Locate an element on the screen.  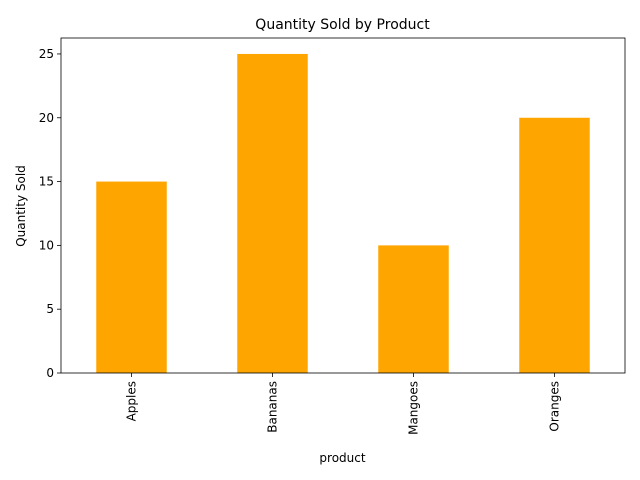
x-axis-label: product is located at coordinates (342, 458).